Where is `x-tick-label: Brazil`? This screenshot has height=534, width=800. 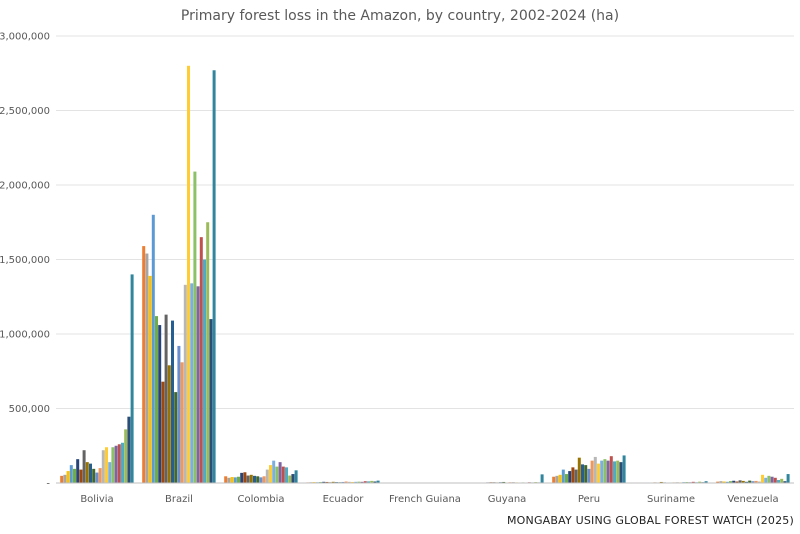
x-tick-label: Brazil is located at coordinates (179, 499).